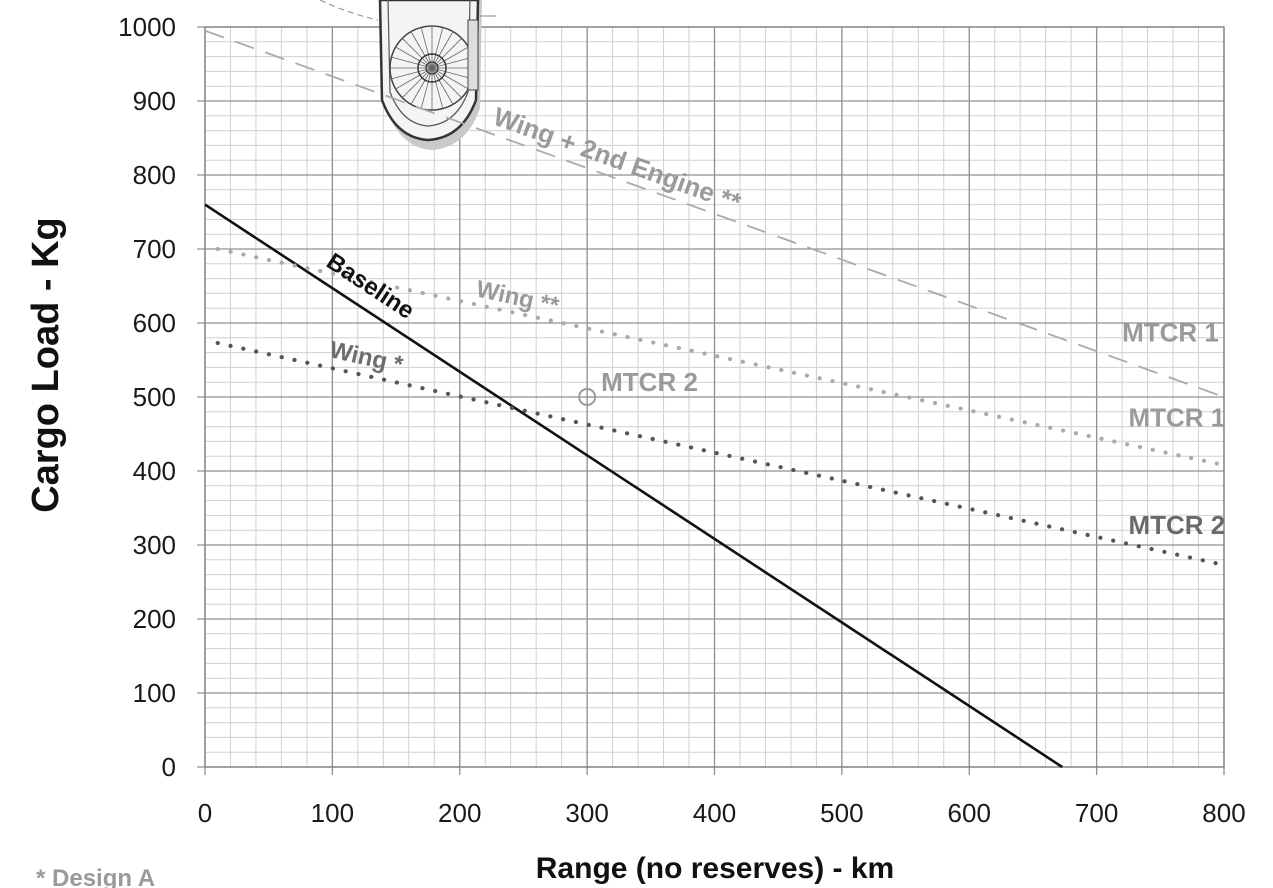 The image size is (1273, 888). Describe the element at coordinates (649, 382) in the screenshot. I see `point-label: MTCR 2` at that location.